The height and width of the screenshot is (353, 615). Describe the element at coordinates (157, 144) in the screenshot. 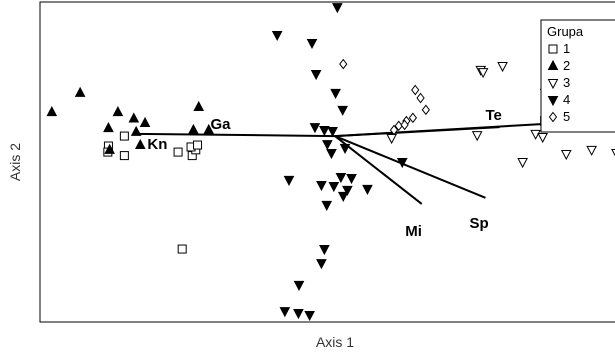

I see `vector-label-kn: Kn` at that location.